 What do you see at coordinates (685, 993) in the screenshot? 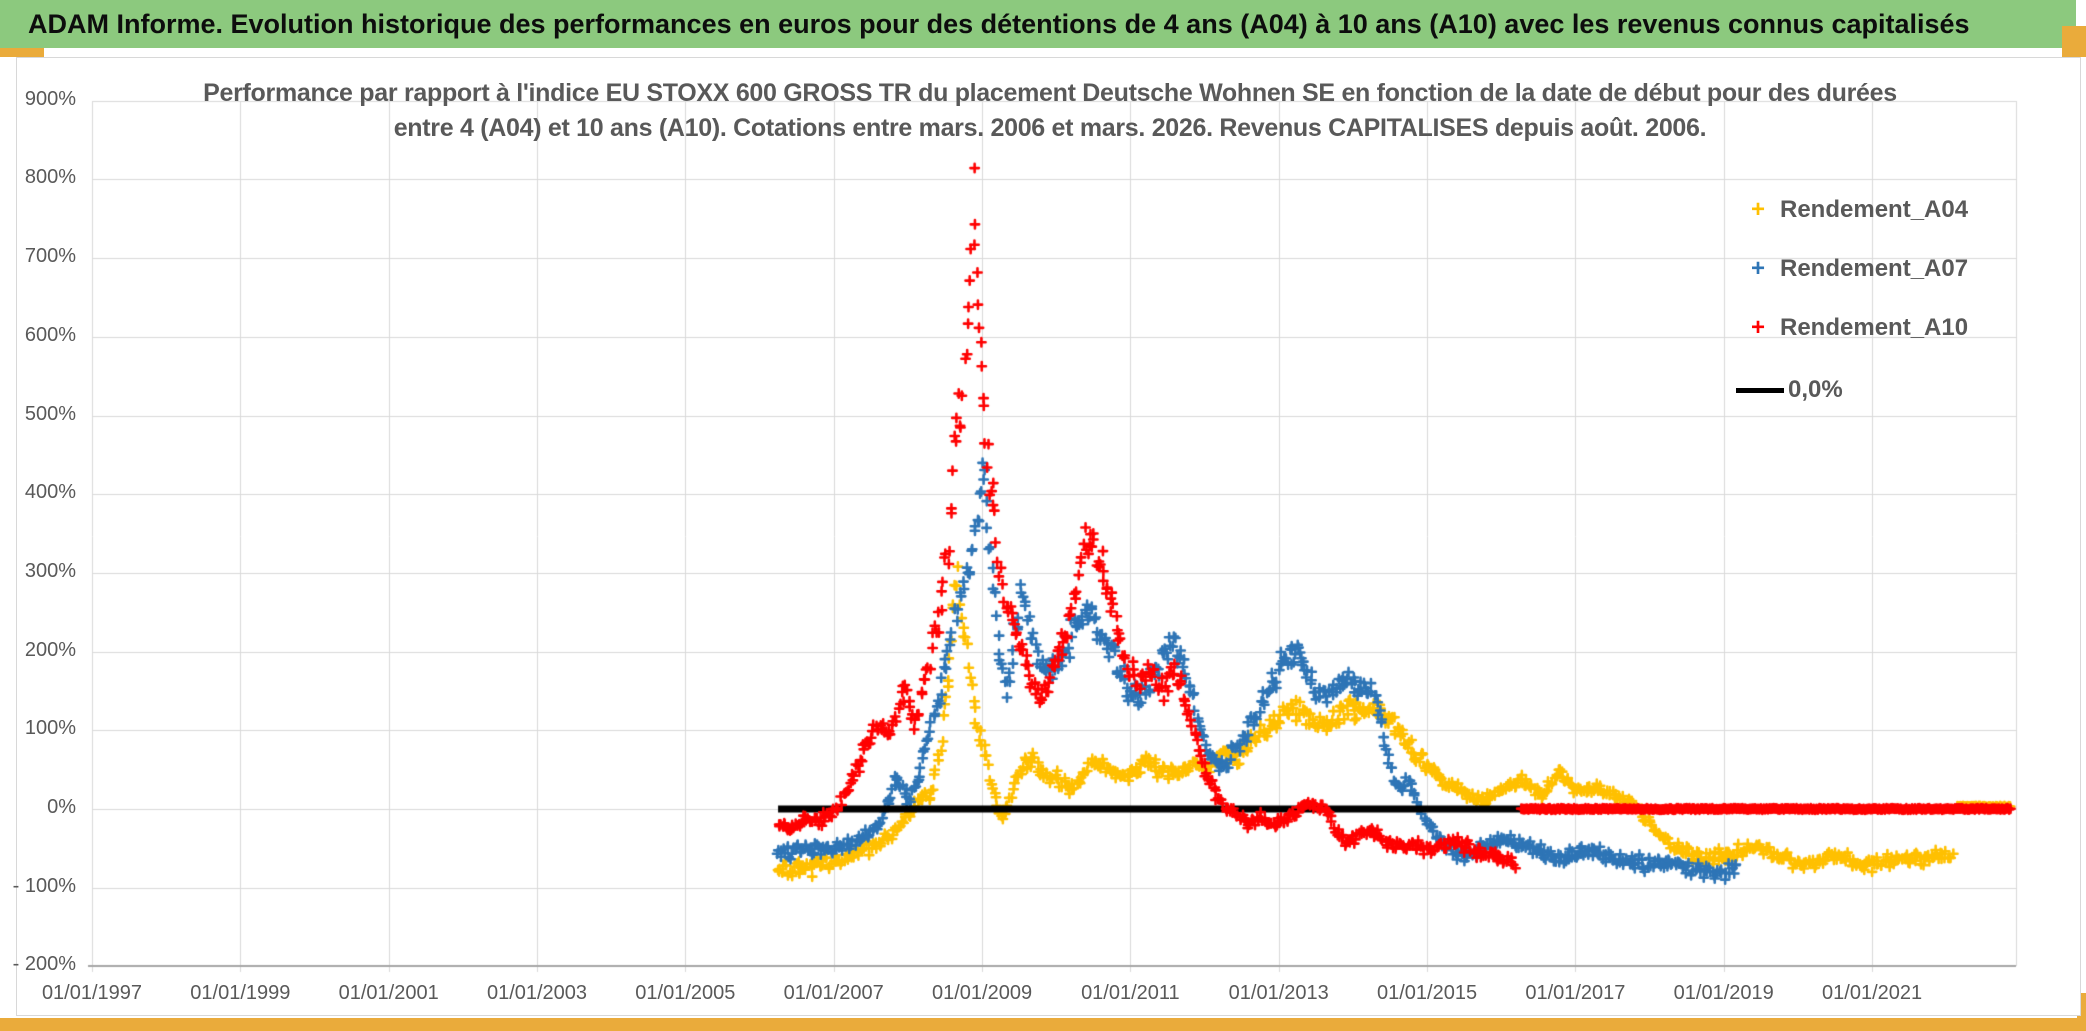
I see `x-tick-label: 01/01/2005` at bounding box center [685, 993].